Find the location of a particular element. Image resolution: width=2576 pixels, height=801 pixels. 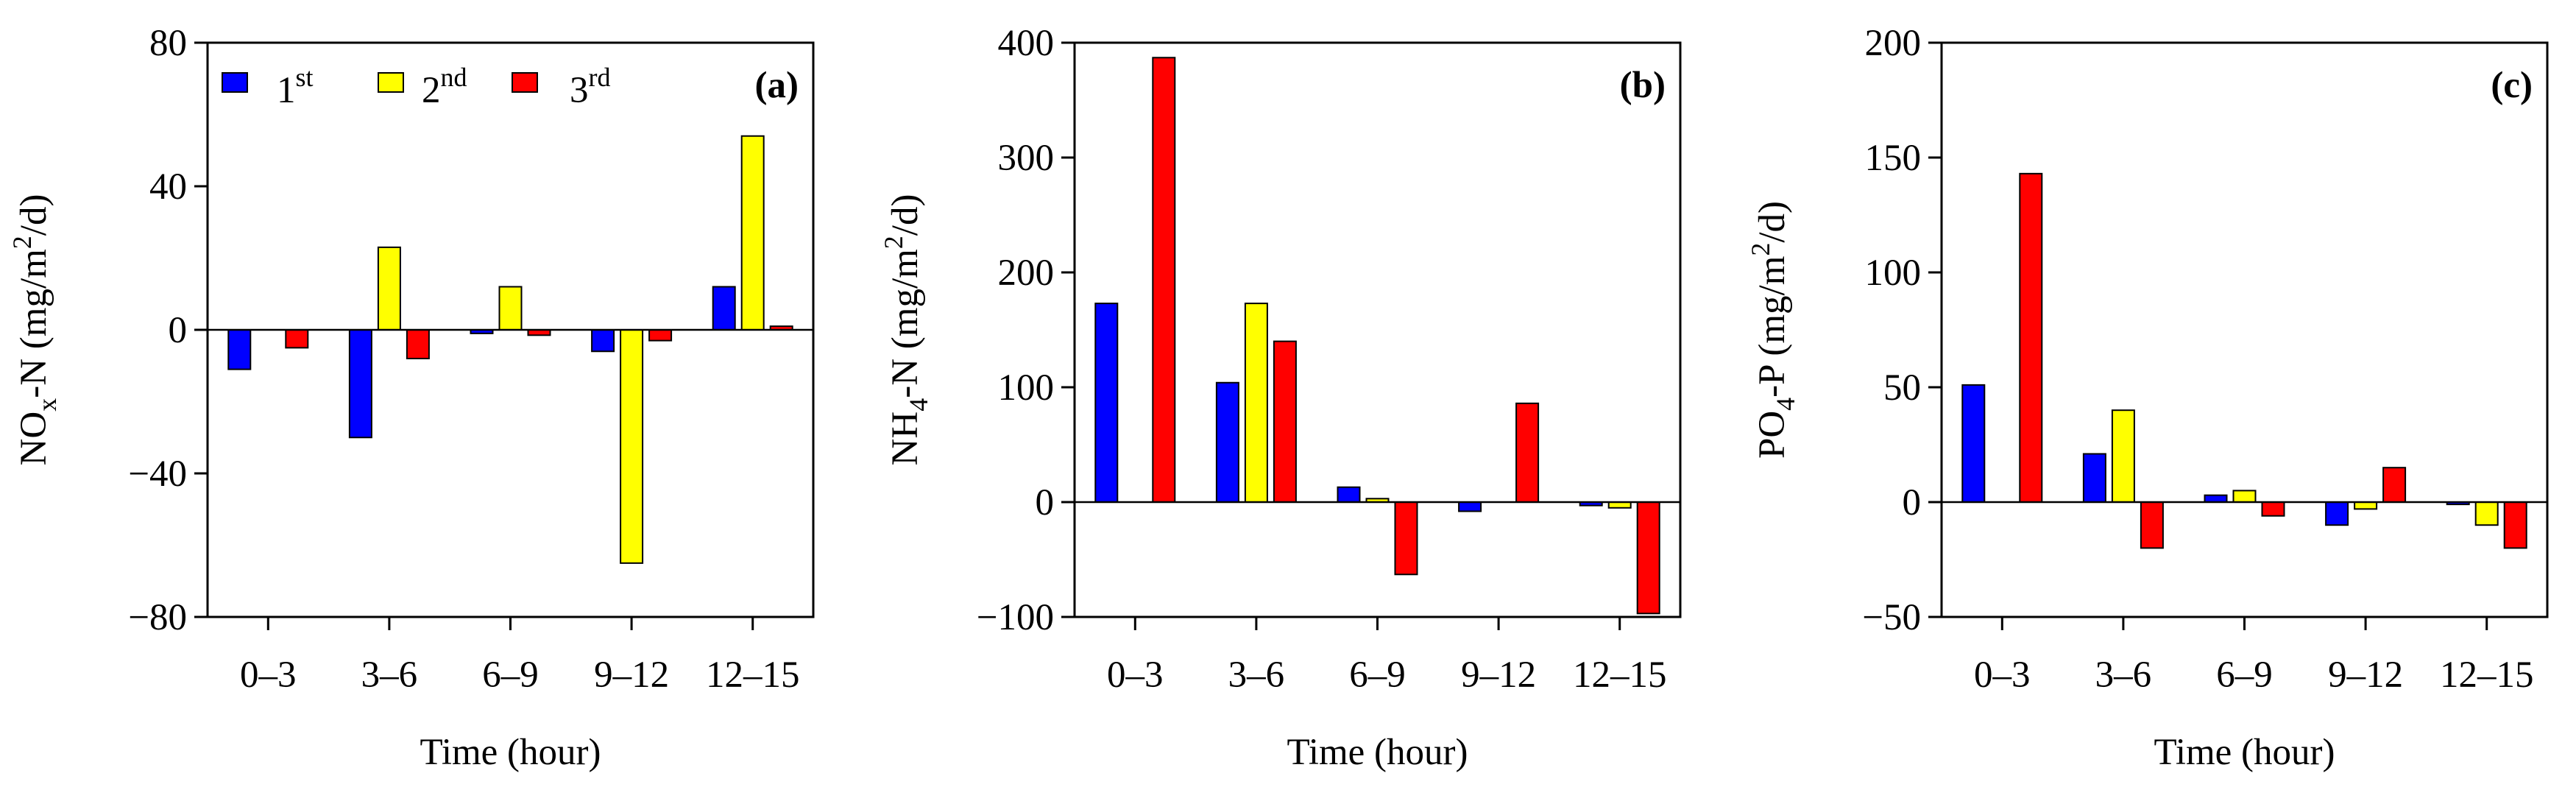

legend-label-base: 1 is located at coordinates (286, 90).